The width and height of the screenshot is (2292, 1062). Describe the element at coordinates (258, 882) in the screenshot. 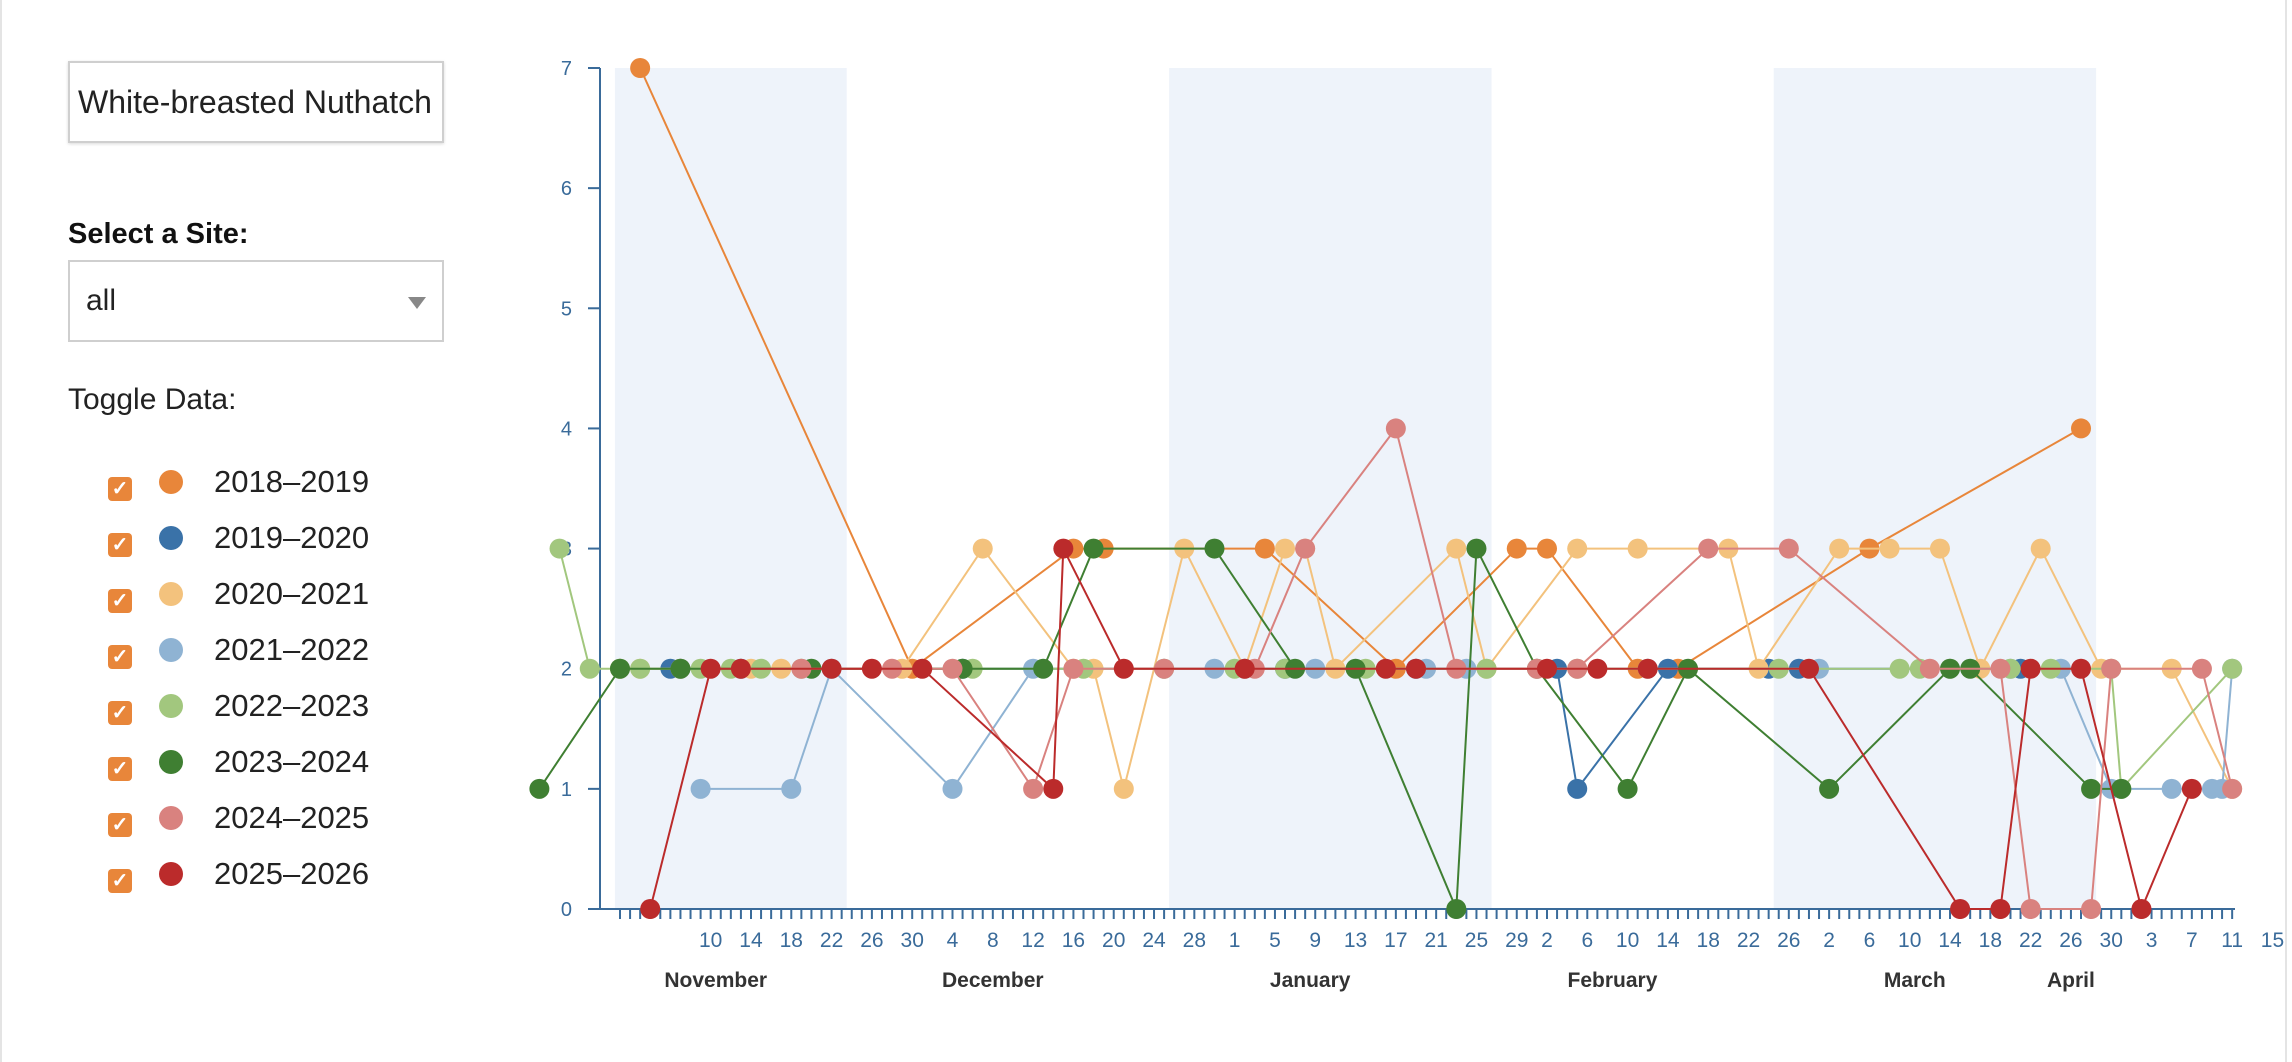

I see `legend-item: ✓ 2025–2026` at that location.